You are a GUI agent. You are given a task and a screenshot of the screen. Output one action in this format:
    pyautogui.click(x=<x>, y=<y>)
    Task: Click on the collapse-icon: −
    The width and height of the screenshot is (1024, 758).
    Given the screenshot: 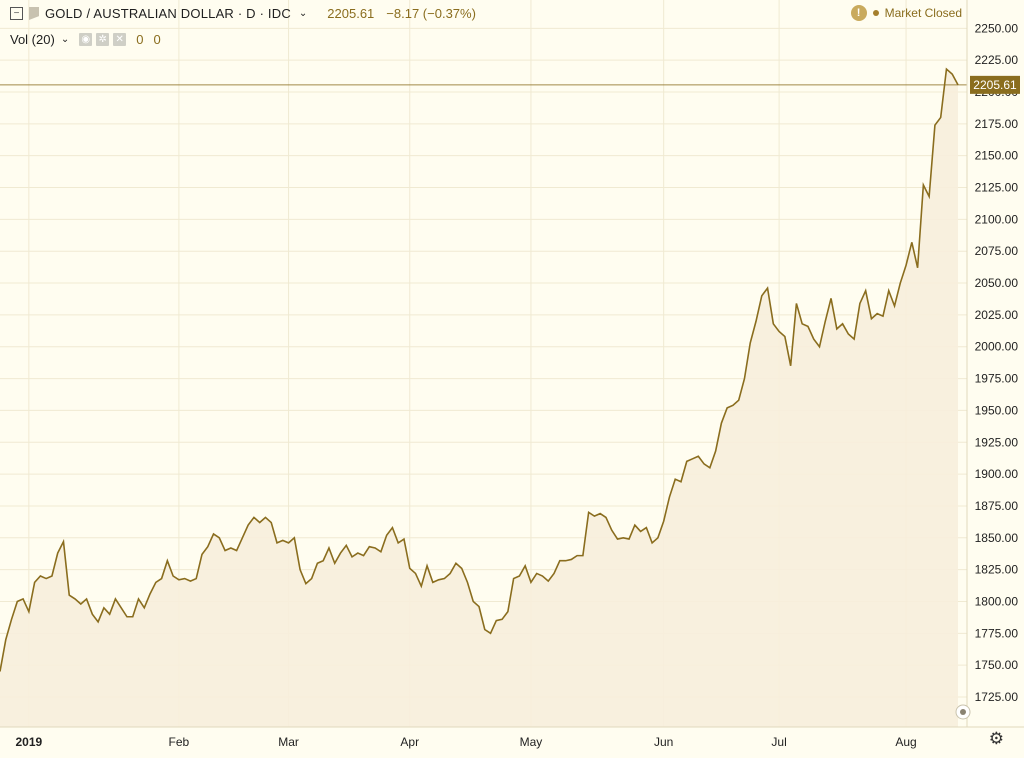 What is the action you would take?
    pyautogui.click(x=16, y=13)
    